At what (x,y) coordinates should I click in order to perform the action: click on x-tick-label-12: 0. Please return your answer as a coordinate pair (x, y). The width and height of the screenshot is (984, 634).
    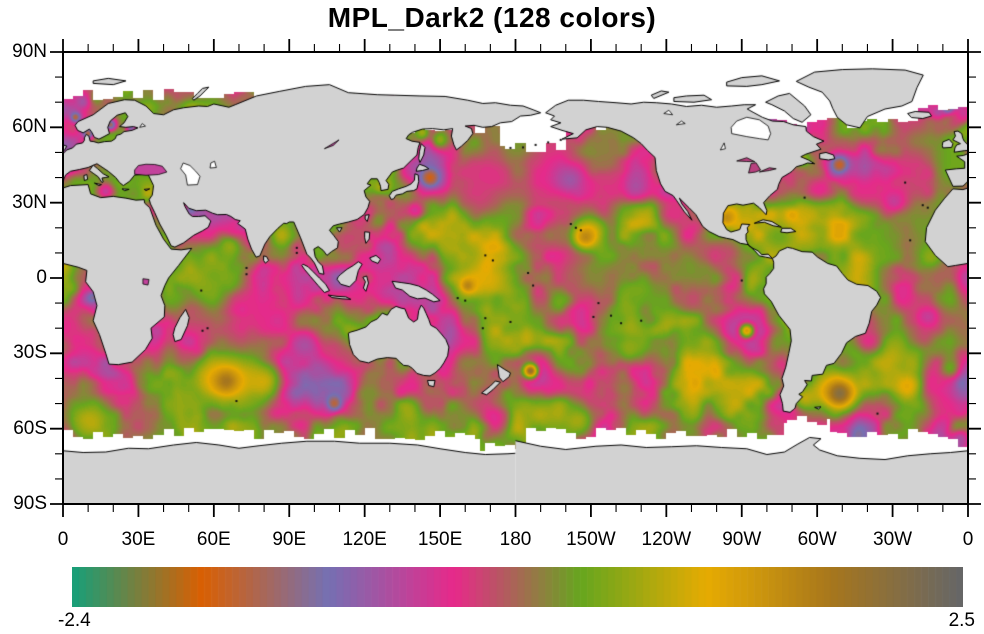
    Looking at the image, I should click on (968, 539).